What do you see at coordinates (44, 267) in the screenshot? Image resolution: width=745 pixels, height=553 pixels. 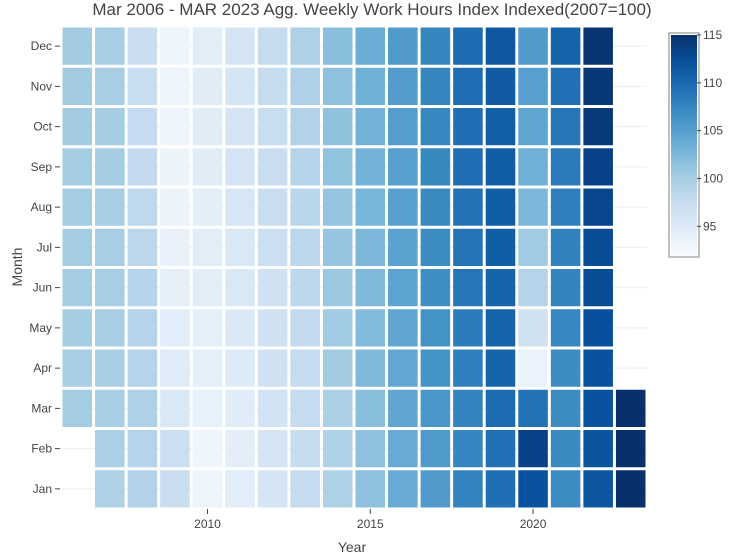 I see `y-axis-ticks: Jan Feb Mar Apr May Jun Jul Aug Sep Oct Nov Dec` at bounding box center [44, 267].